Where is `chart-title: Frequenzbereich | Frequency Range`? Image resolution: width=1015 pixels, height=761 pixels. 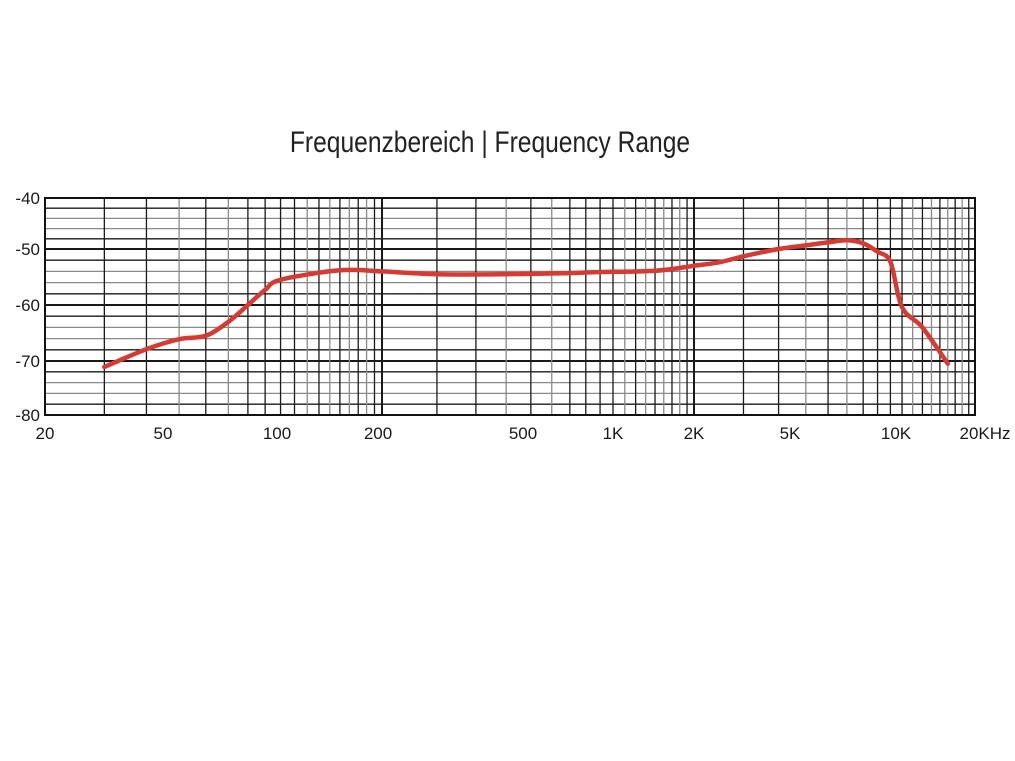 chart-title: Frequenzbereich | Frequency Range is located at coordinates (490, 142).